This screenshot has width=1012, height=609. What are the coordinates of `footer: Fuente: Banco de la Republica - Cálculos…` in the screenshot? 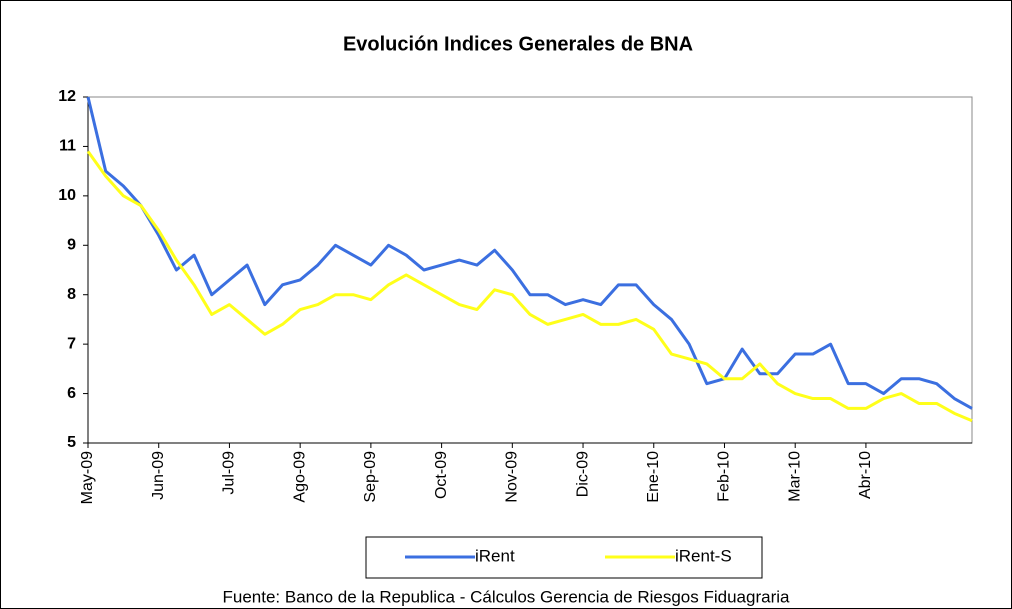 It's located at (507, 596).